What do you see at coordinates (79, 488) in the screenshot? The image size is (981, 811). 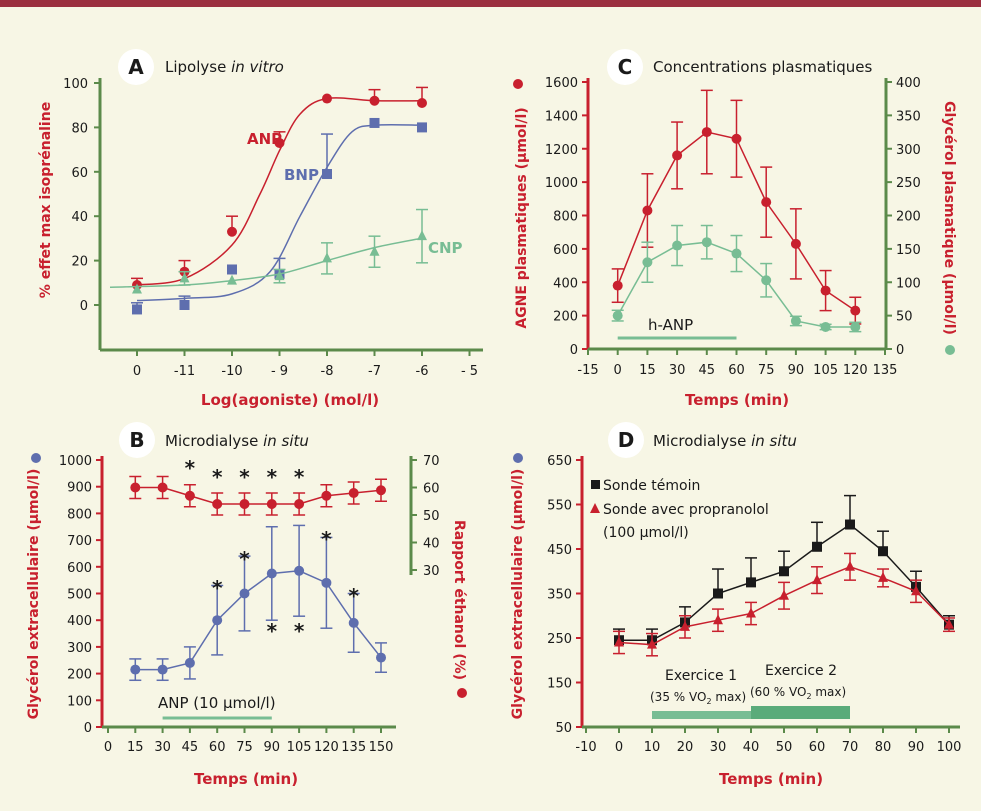 I see `y-tick-label-left: 900` at bounding box center [79, 488].